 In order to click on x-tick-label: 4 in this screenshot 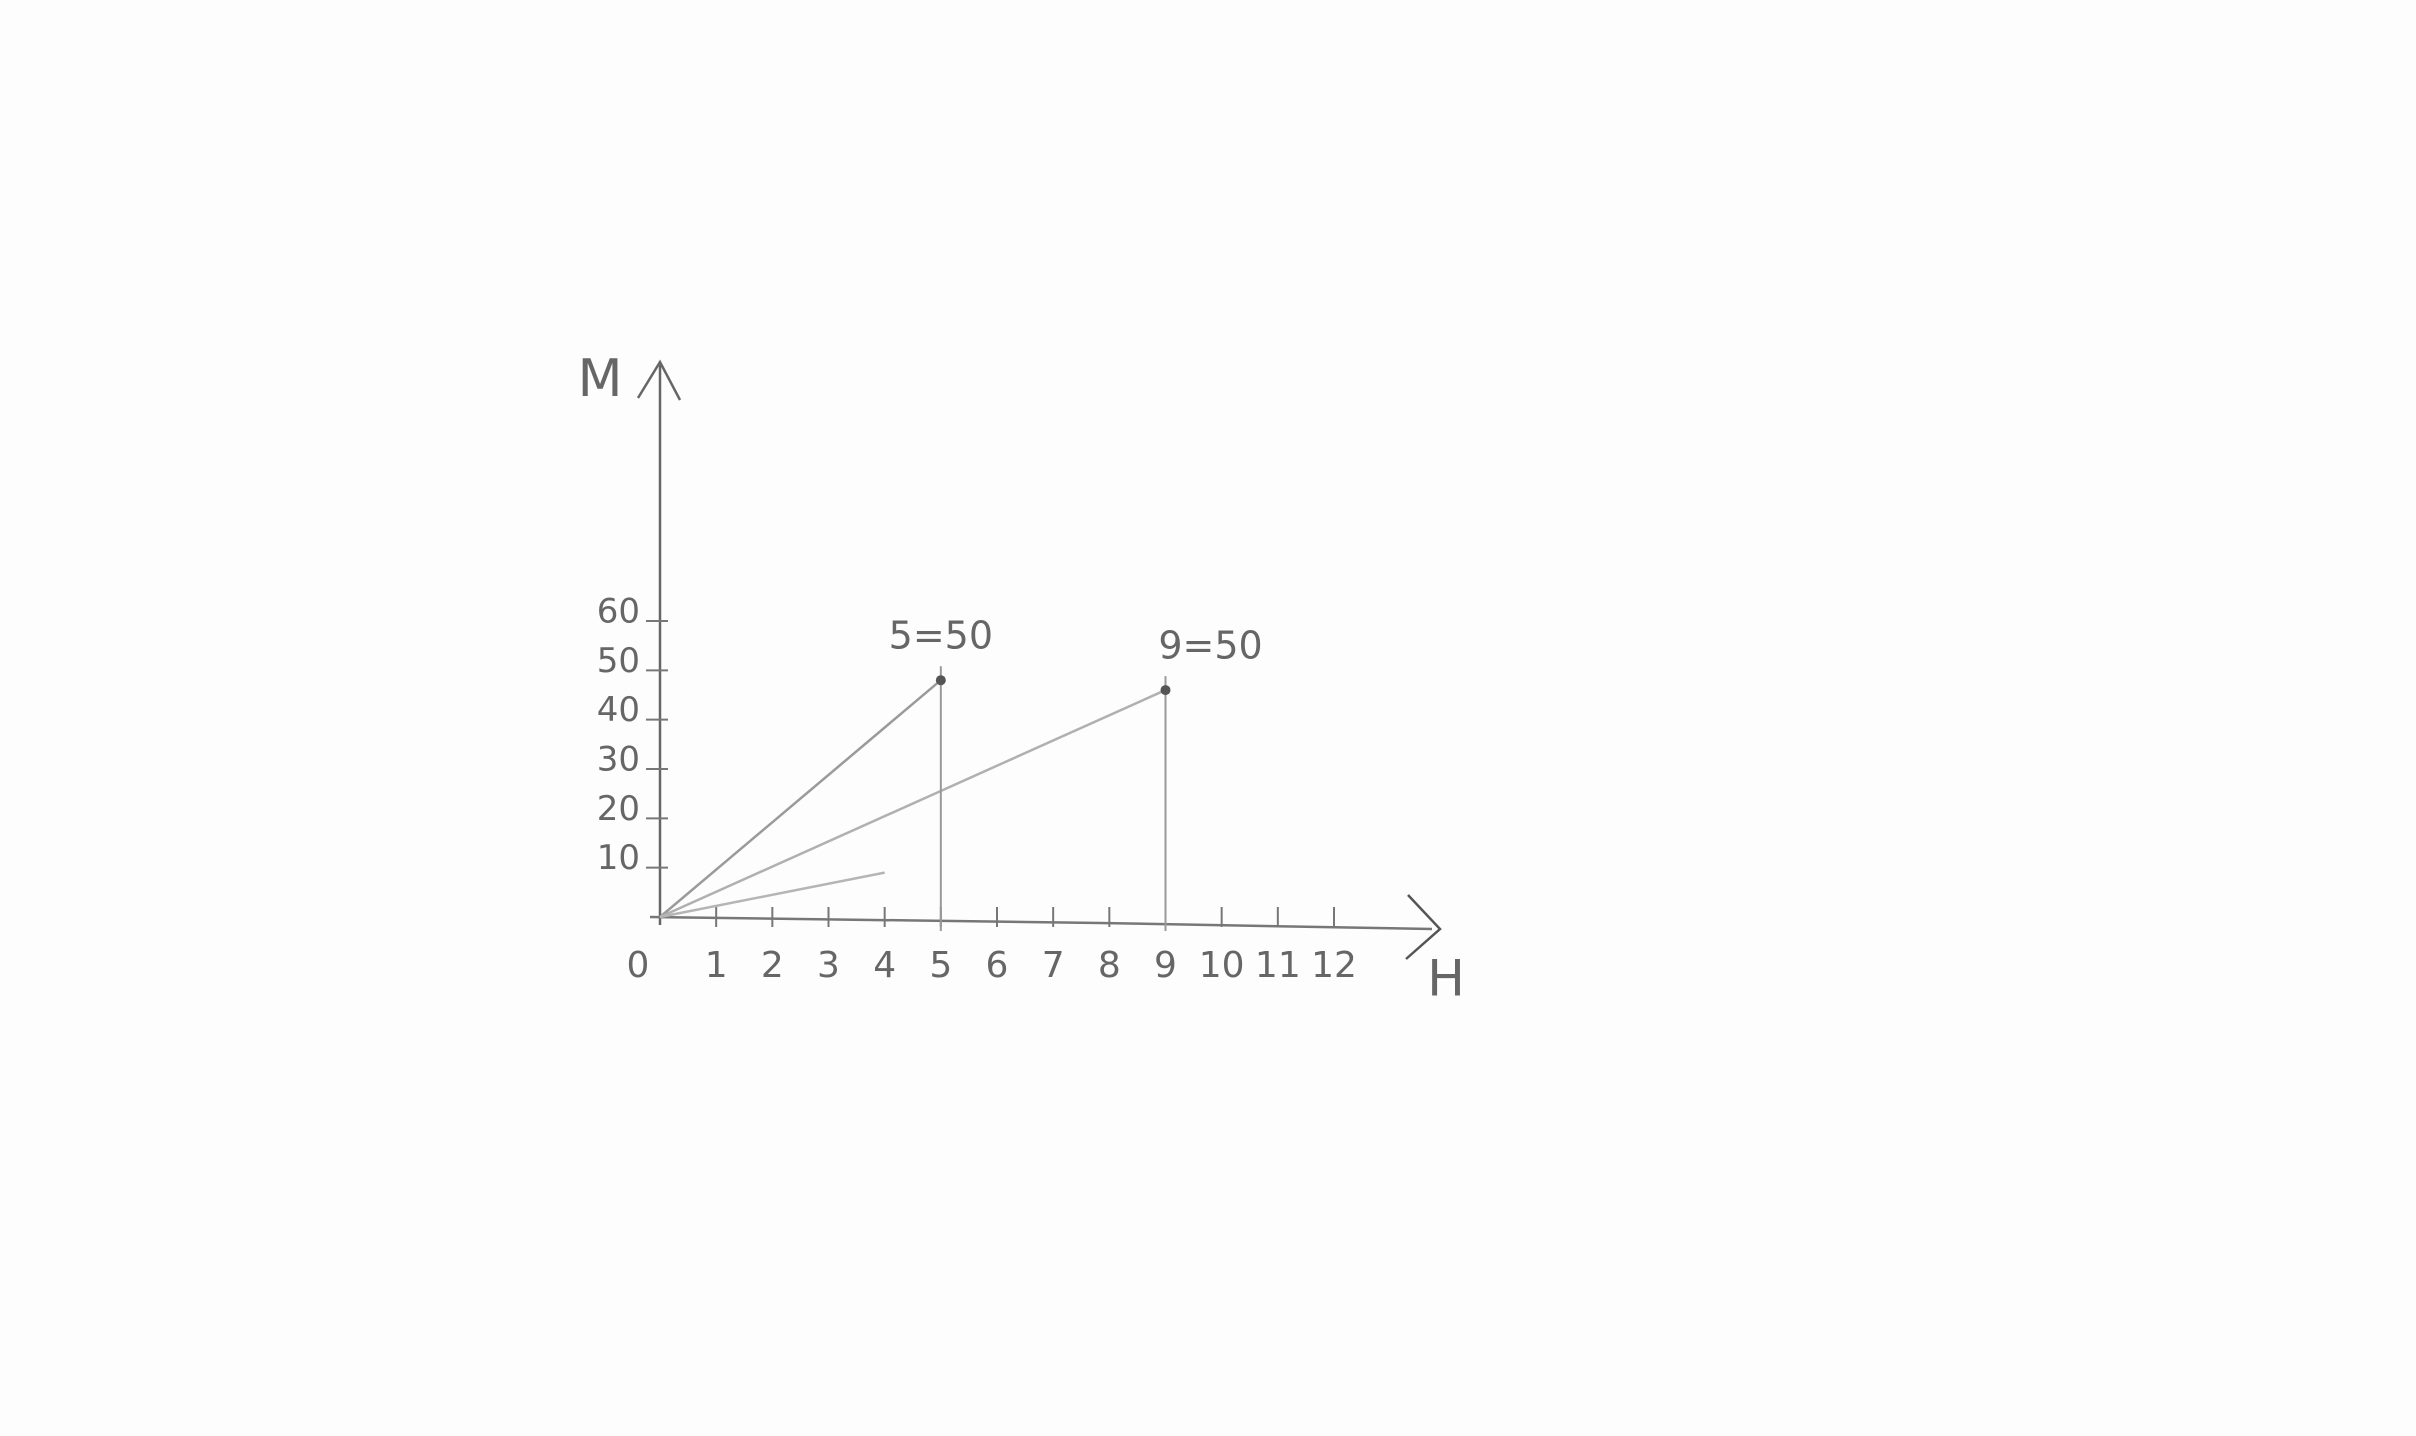, I will do `click(884, 965)`.